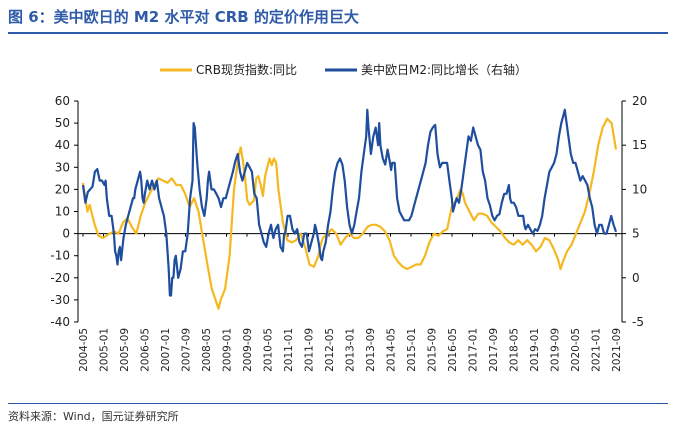 This screenshot has width=676, height=431. I want to click on x-tick-label: 2019-09, so click(556, 350).